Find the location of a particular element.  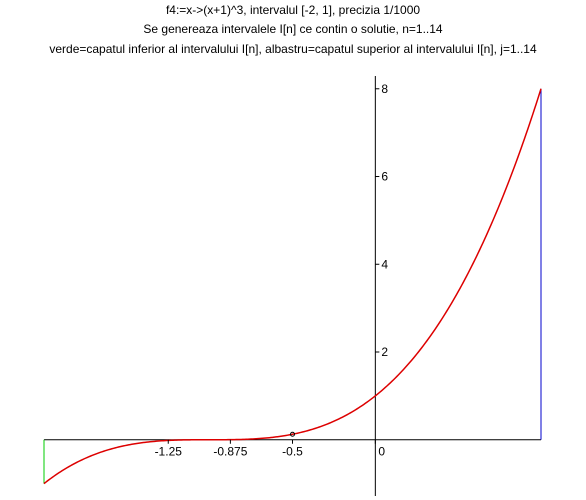

y-tick-label: 4 is located at coordinates (384, 264).